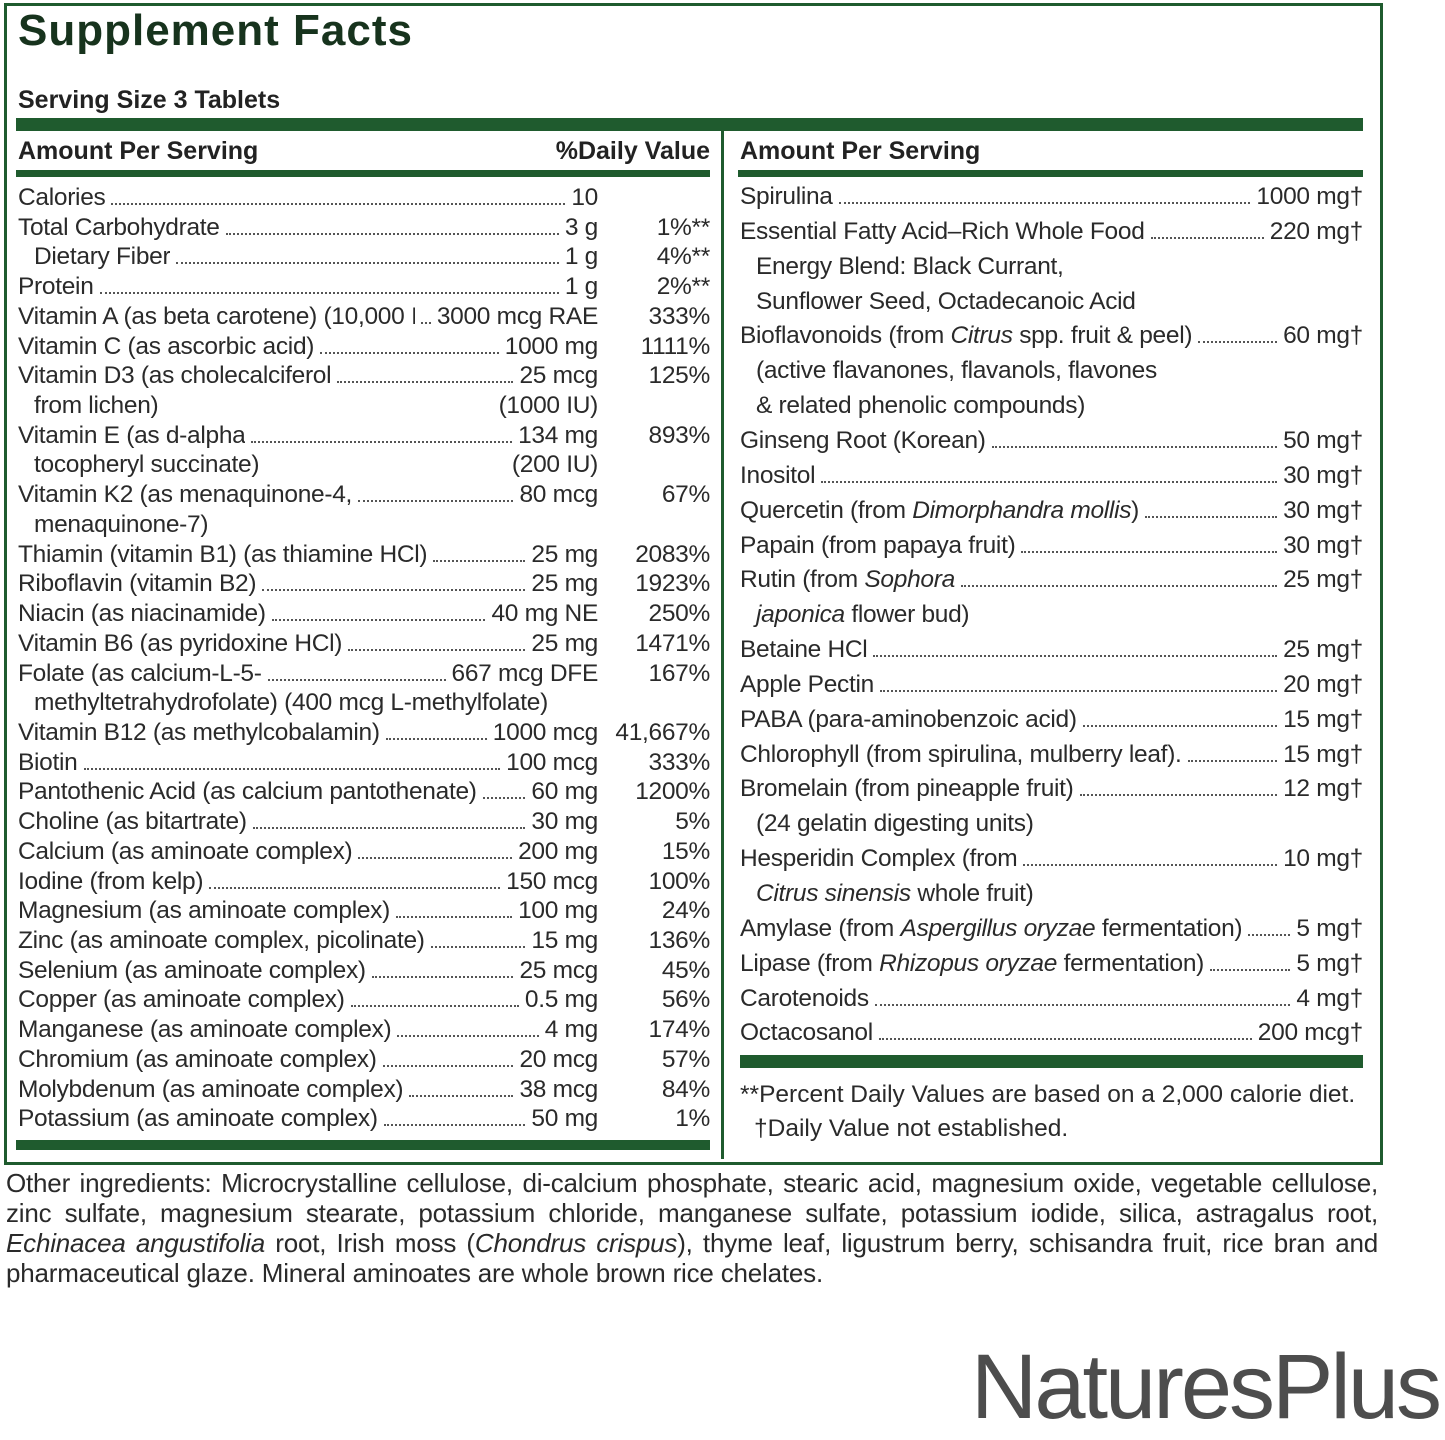 The height and width of the screenshot is (1440, 1445). I want to click on nutrient-line: Magnesium (as aminoate complex) 100 mg 24%, so click(364, 911).